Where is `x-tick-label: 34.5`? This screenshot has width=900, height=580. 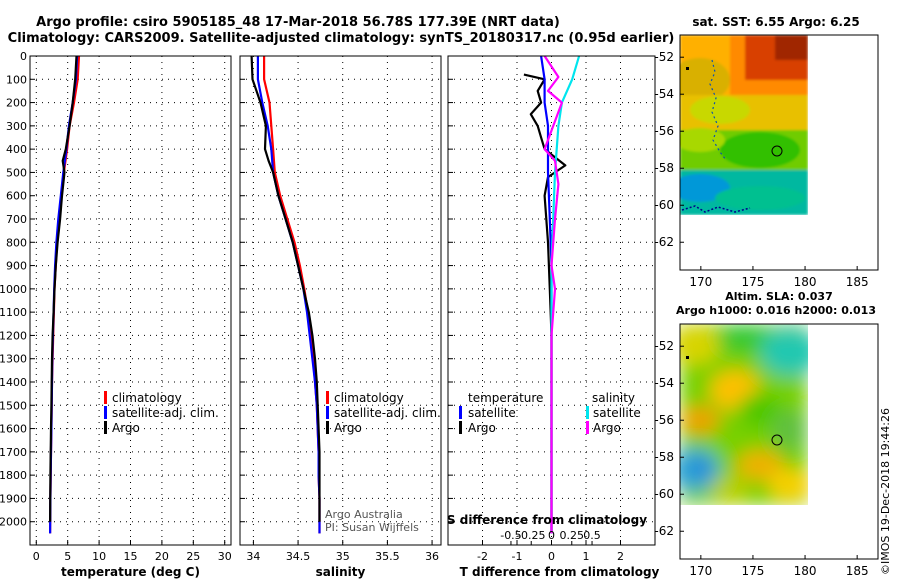 x-tick-label: 34.5 is located at coordinates (298, 556).